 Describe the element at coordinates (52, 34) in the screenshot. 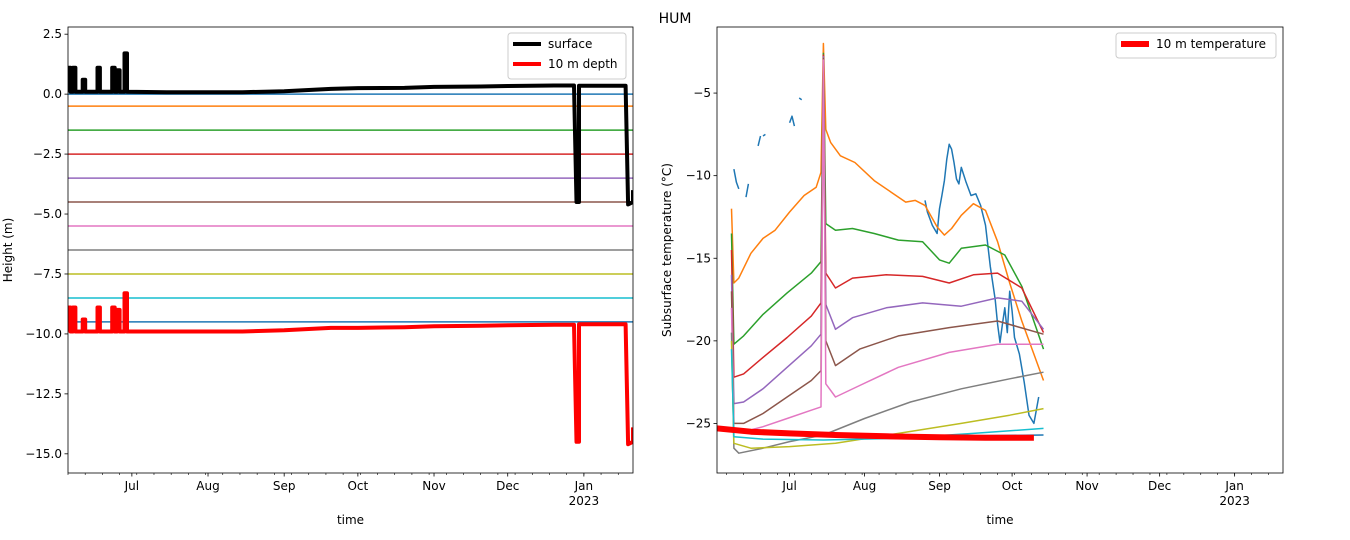

I see `height-y-tick-label: 2.5` at that location.